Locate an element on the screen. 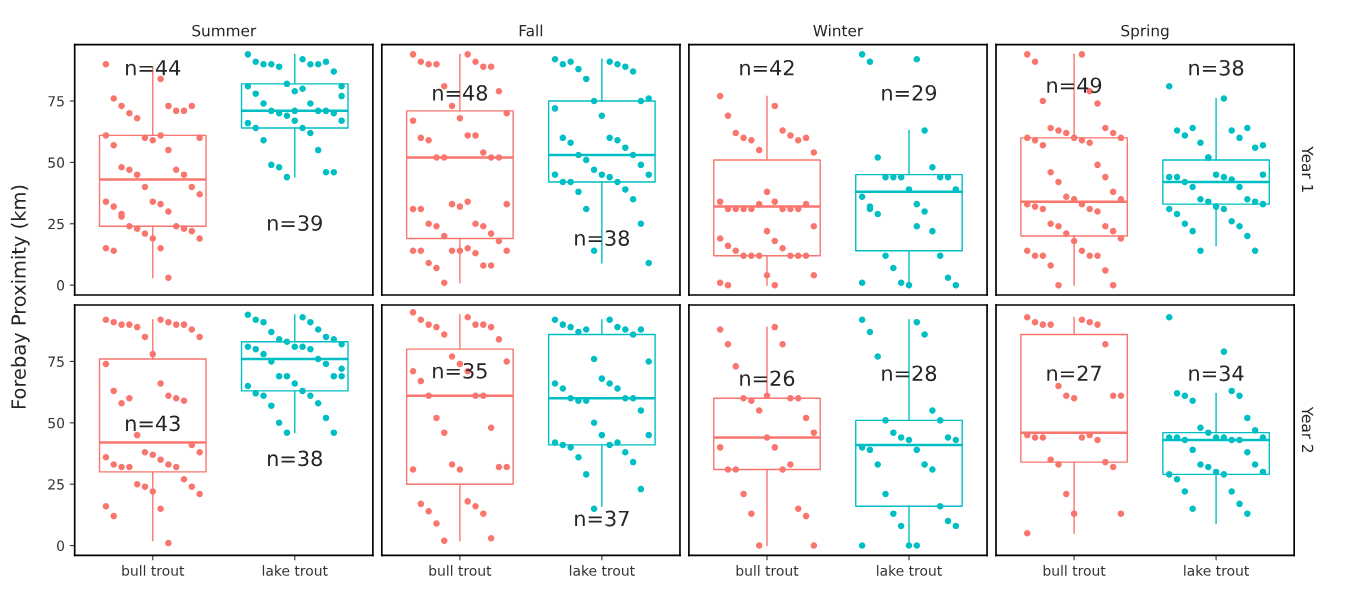 The width and height of the screenshot is (1358, 594). chart-title: Spring is located at coordinates (1145, 32).